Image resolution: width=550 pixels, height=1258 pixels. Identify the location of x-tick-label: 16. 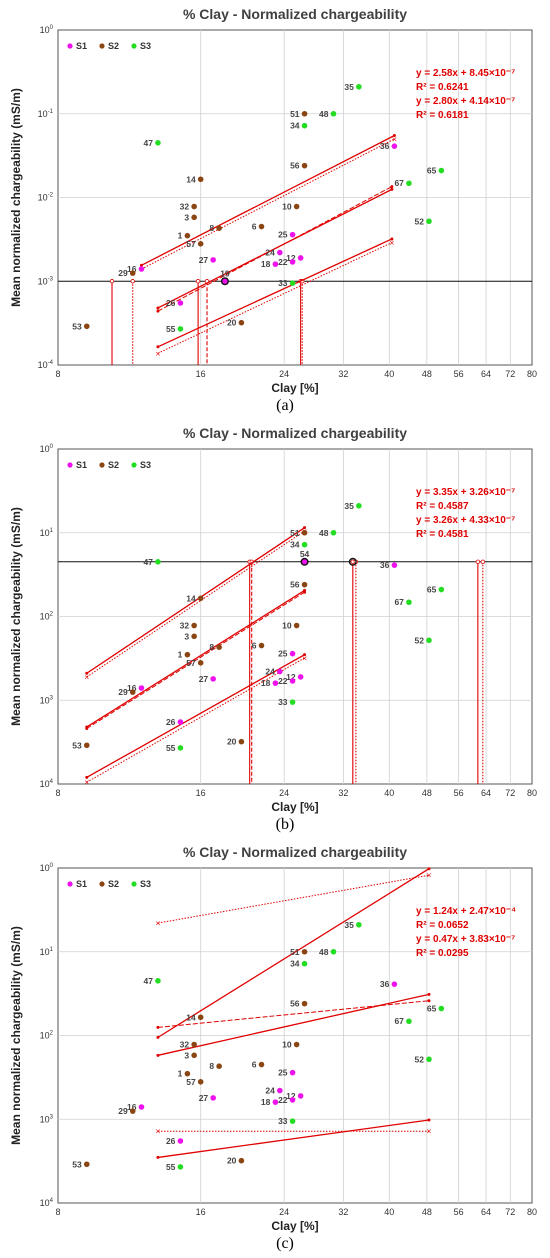
(201, 793).